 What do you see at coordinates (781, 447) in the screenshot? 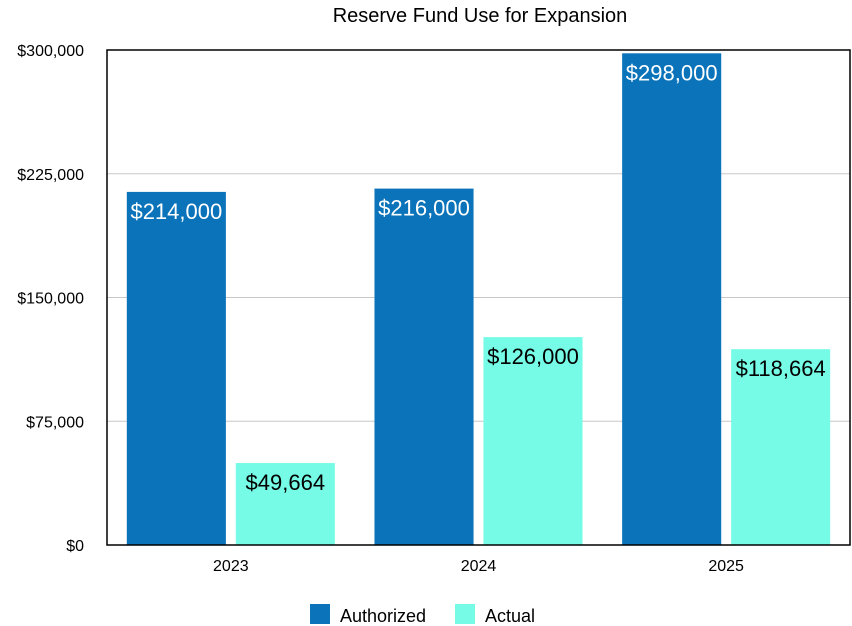
I see `bar-actual-2025` at bounding box center [781, 447].